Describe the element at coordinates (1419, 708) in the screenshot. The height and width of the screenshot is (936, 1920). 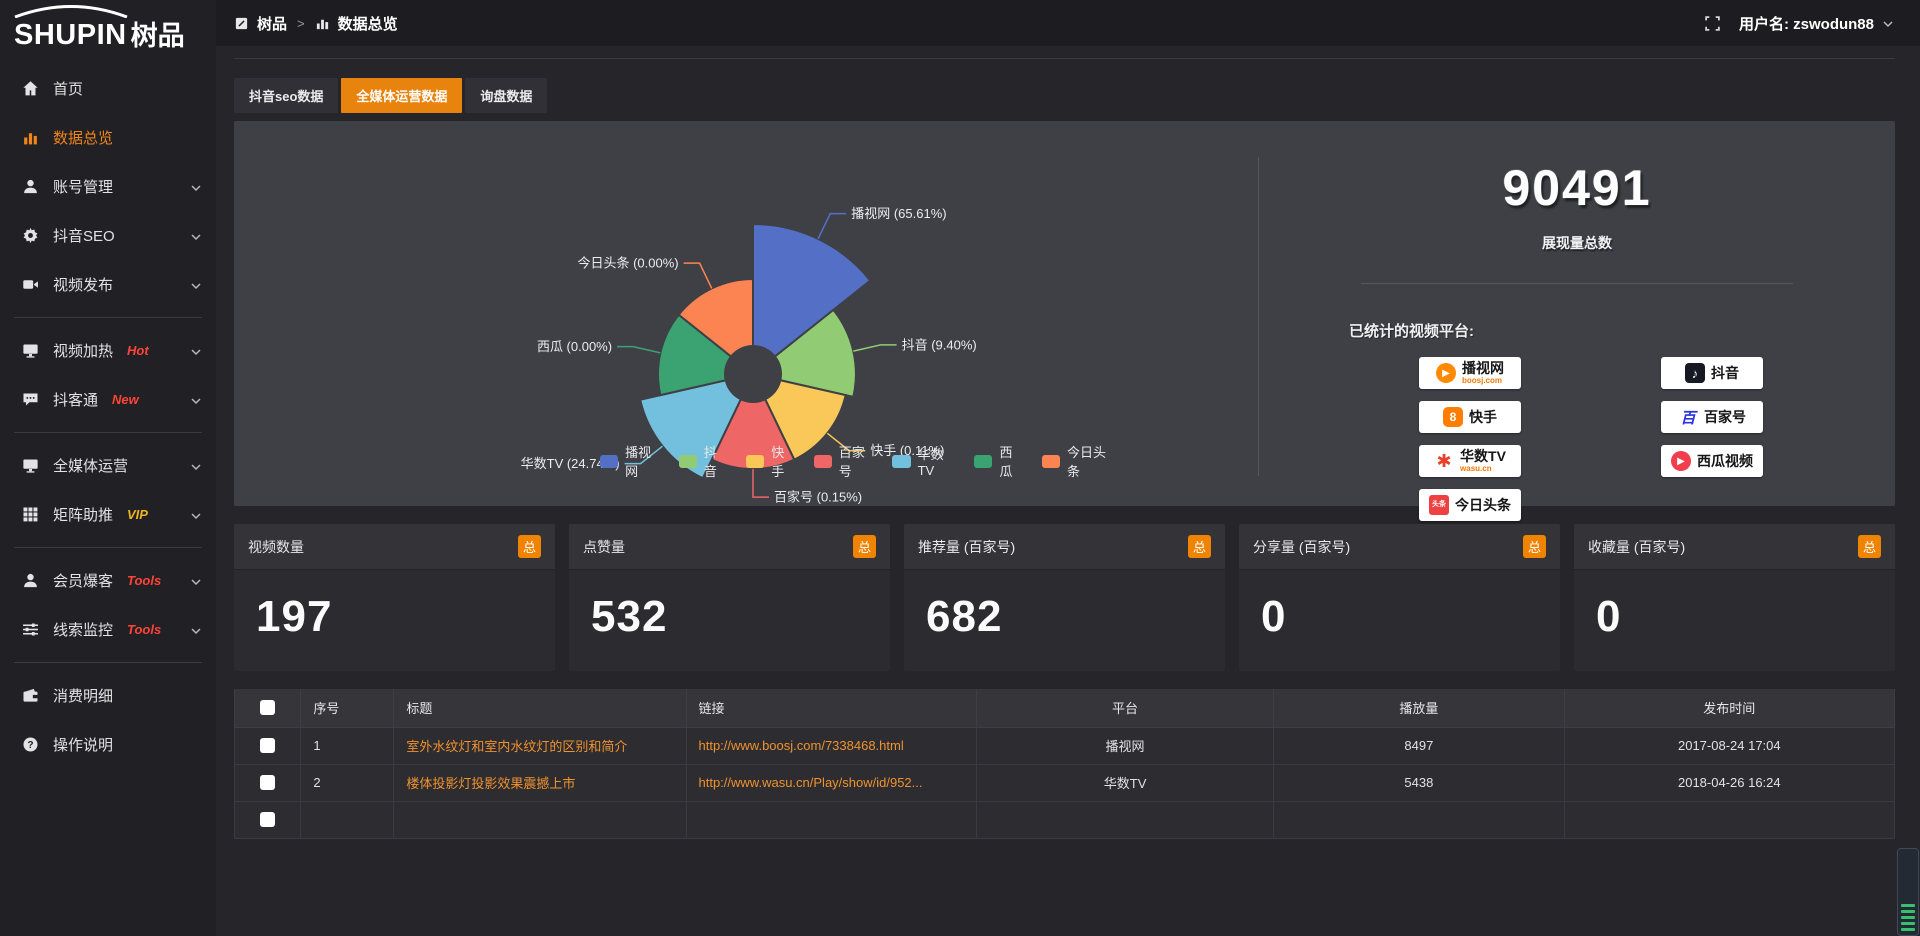
I see `table-header-4: 播放量` at that location.